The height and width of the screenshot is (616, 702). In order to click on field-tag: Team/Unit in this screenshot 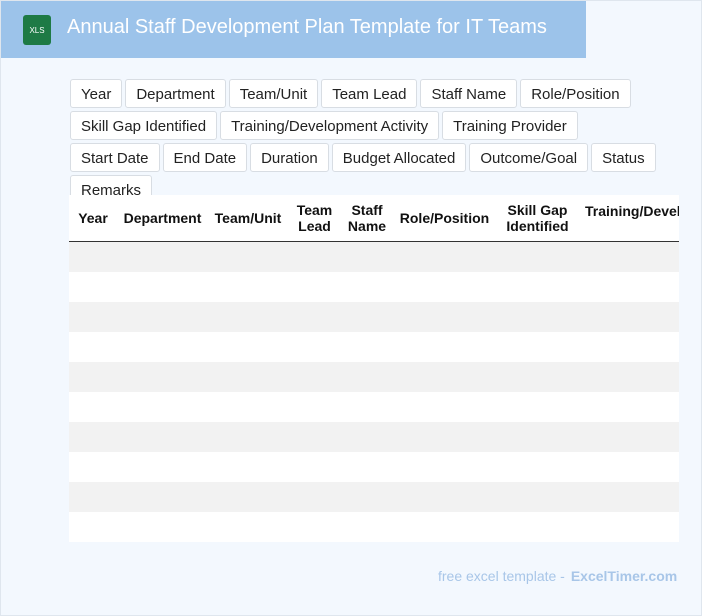, I will do `click(273, 93)`.